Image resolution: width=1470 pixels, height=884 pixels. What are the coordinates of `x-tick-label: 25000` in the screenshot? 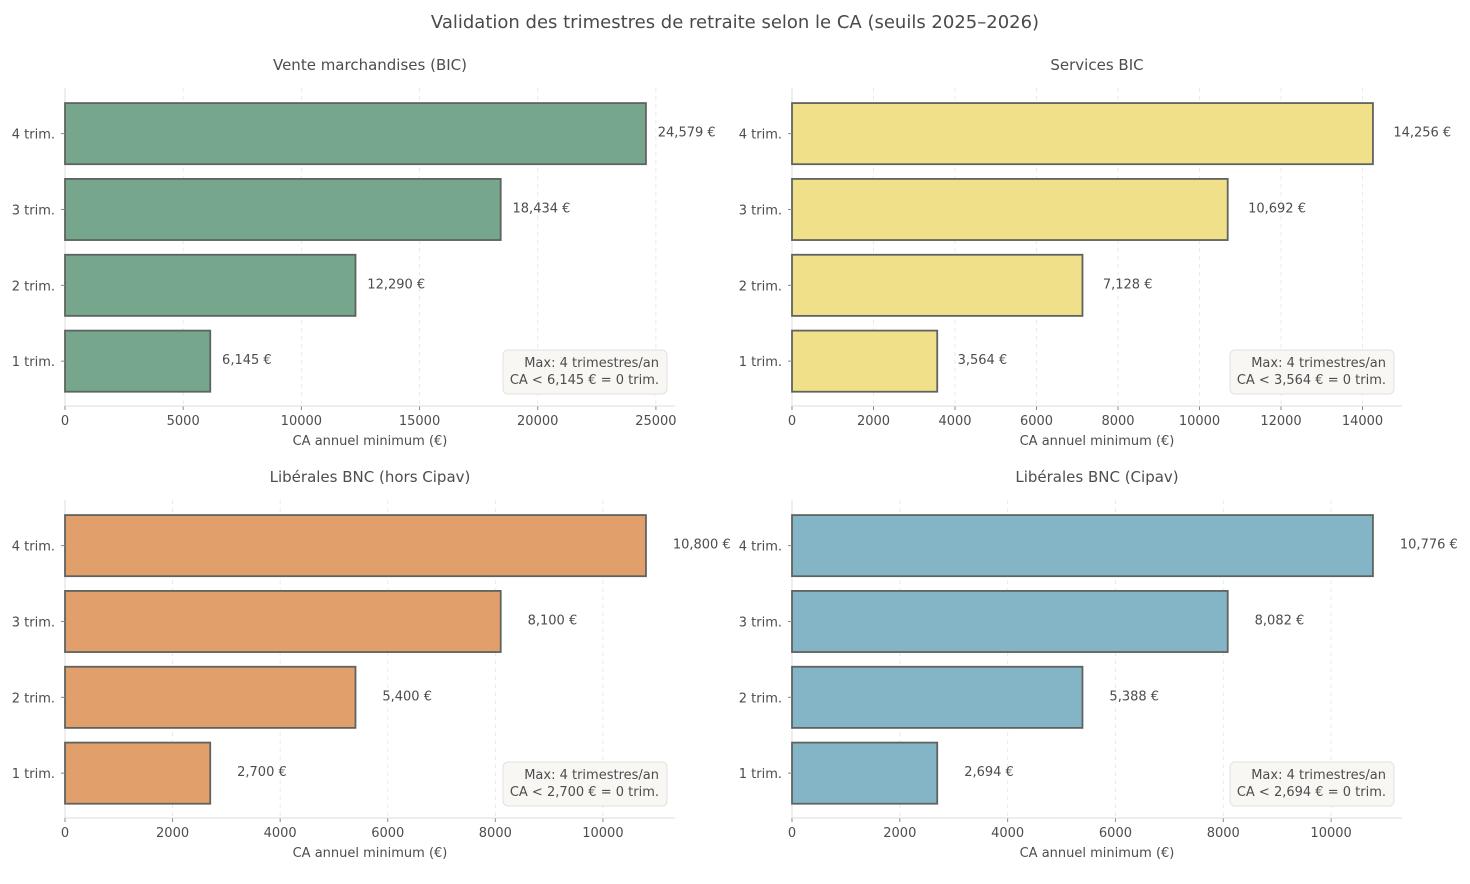 It's located at (655, 421).